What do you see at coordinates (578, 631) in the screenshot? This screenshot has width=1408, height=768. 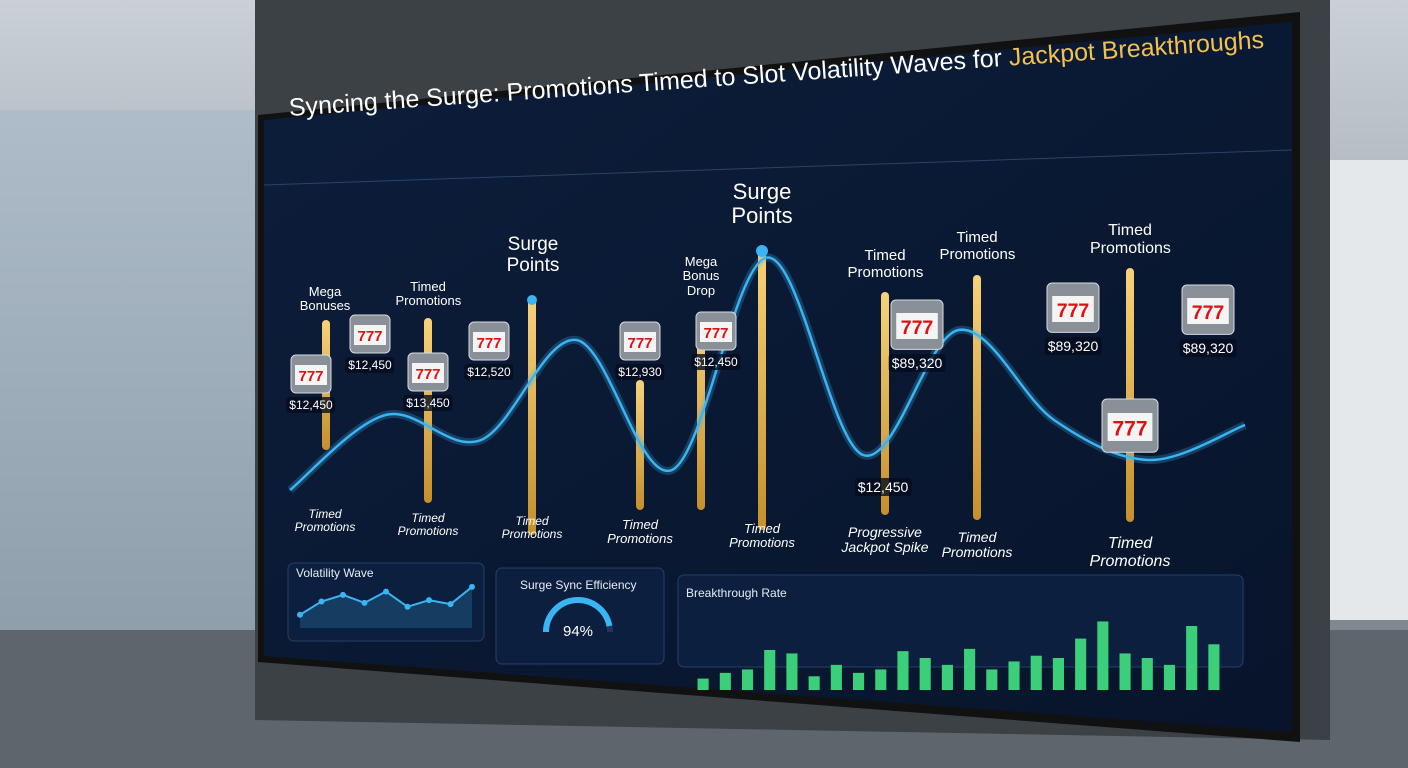 I see `gauge-label: 94%` at bounding box center [578, 631].